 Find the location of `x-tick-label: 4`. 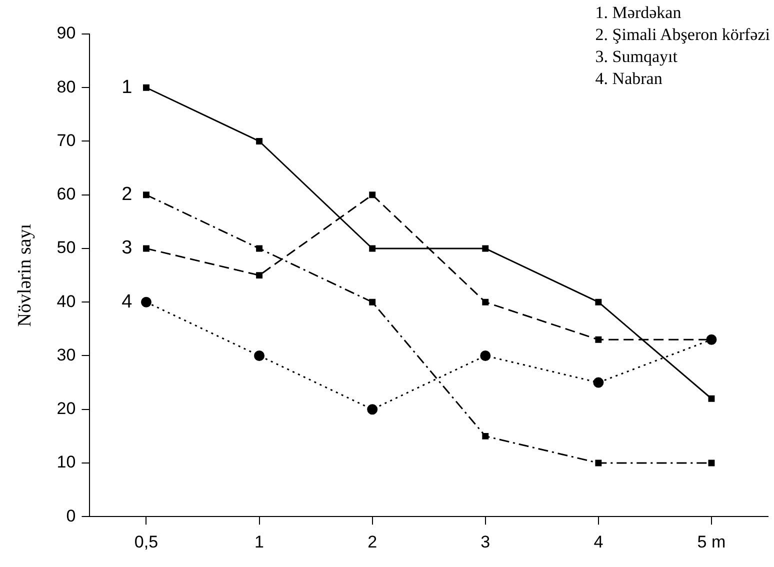

x-tick-label: 4 is located at coordinates (599, 542).